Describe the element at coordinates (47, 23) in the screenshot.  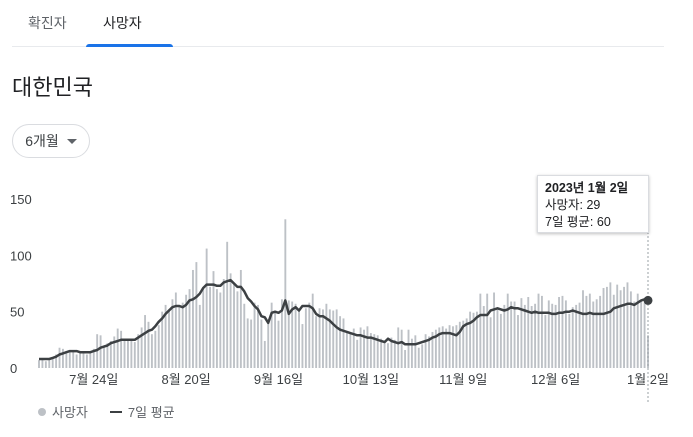
I see `tab-cases: 확진자` at that location.